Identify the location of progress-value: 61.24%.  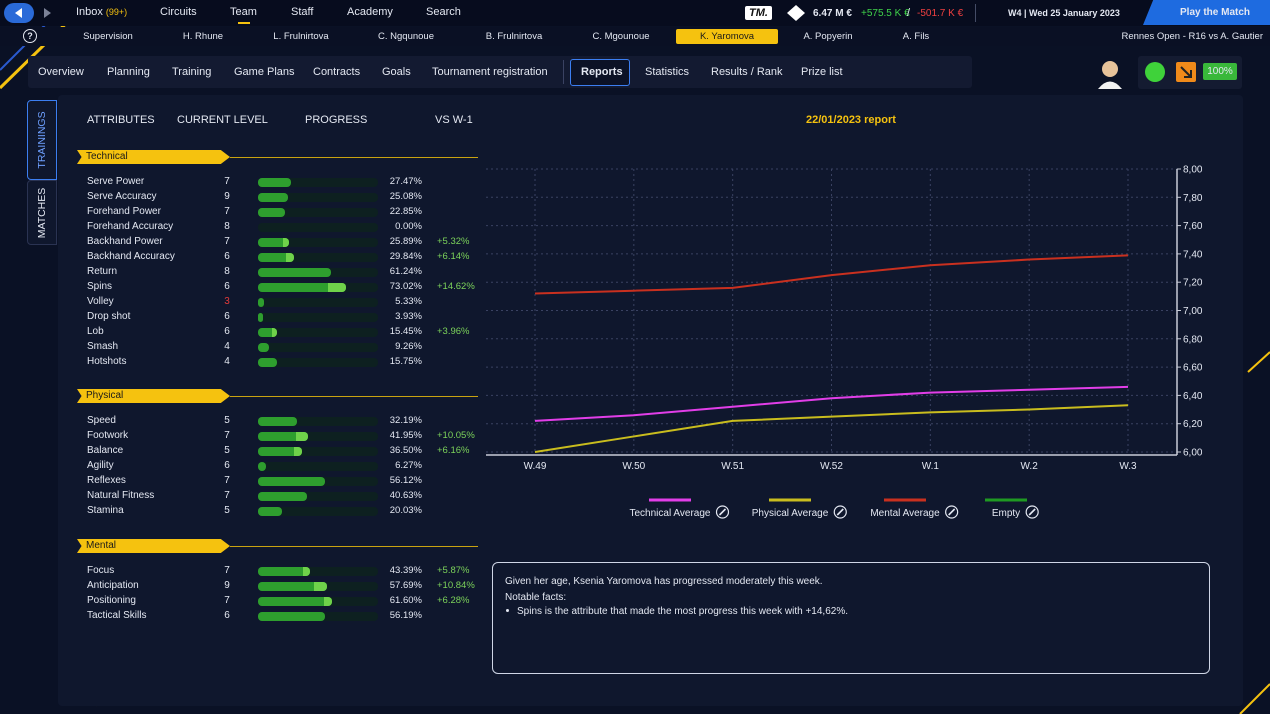
(405, 271).